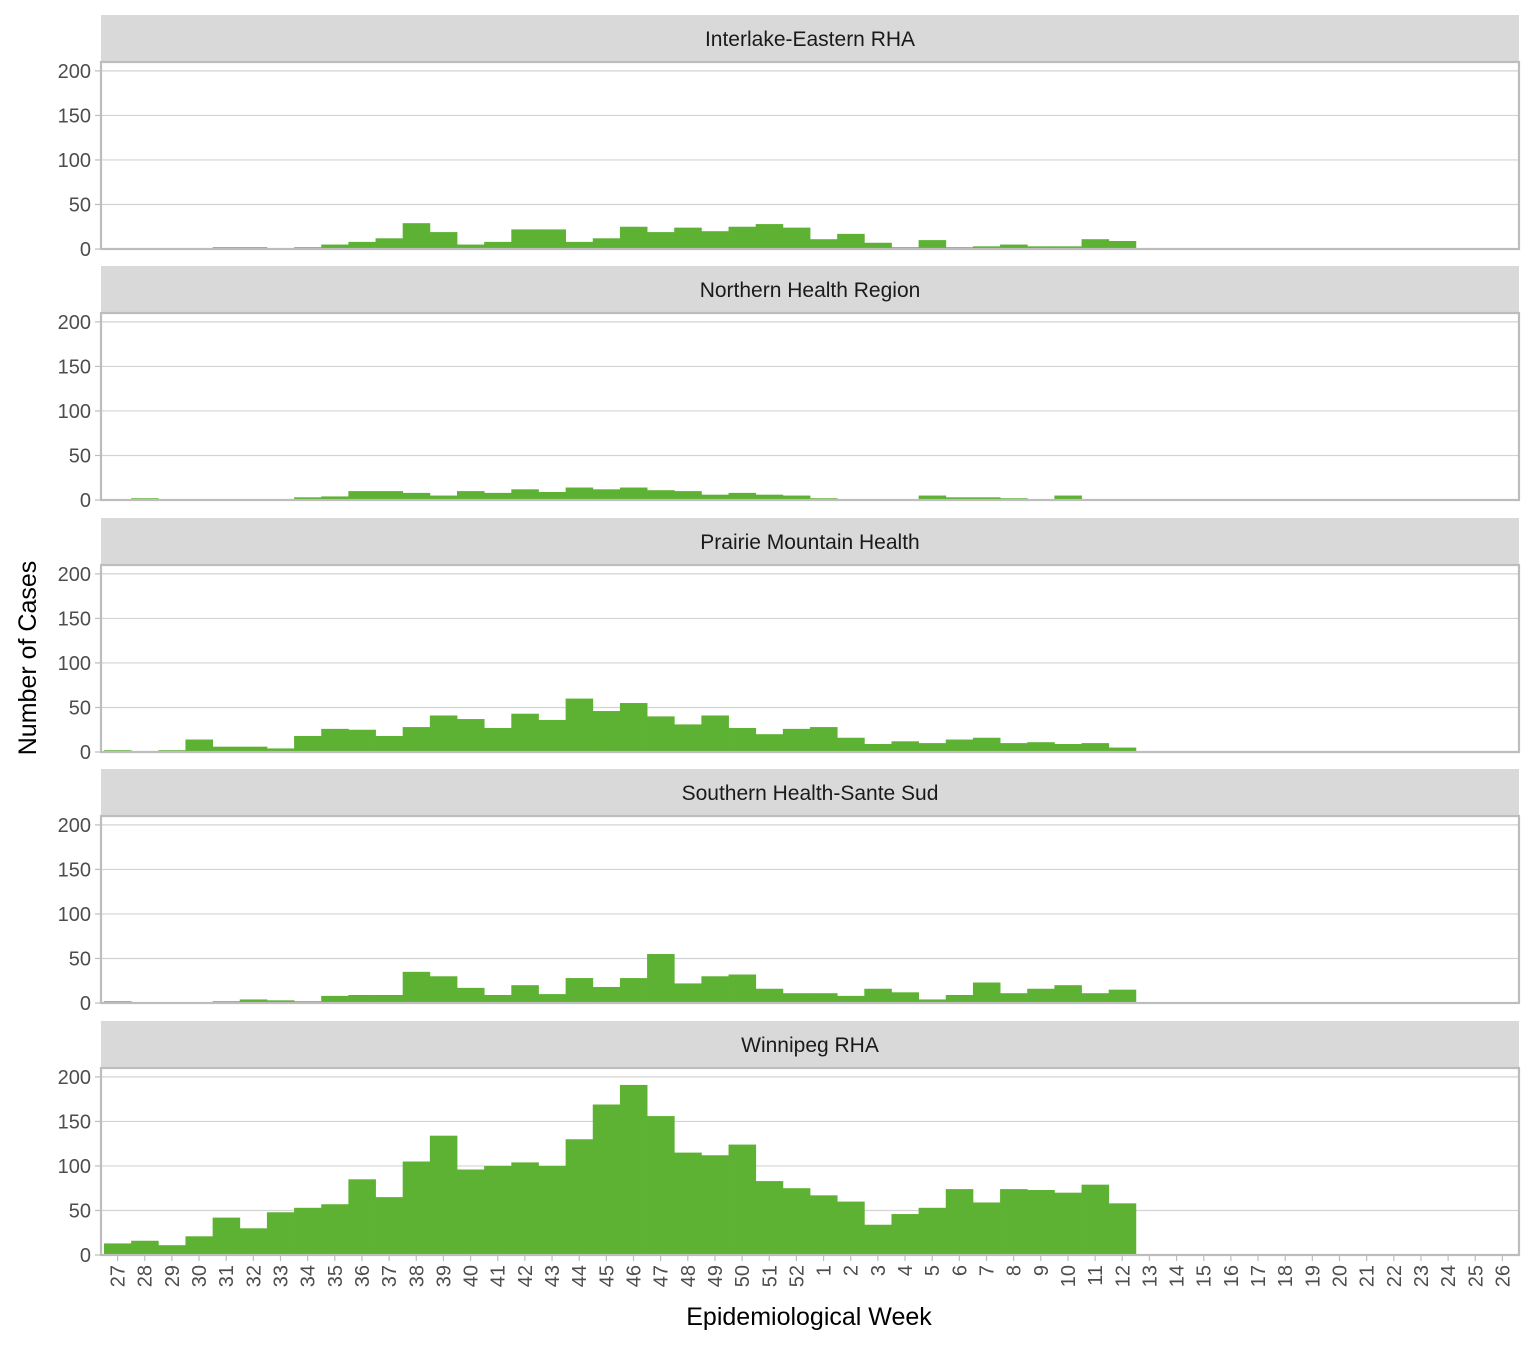 Image resolution: width=1536 pixels, height=1349 pixels. I want to click on x-tick-label: 52, so click(797, 1276).